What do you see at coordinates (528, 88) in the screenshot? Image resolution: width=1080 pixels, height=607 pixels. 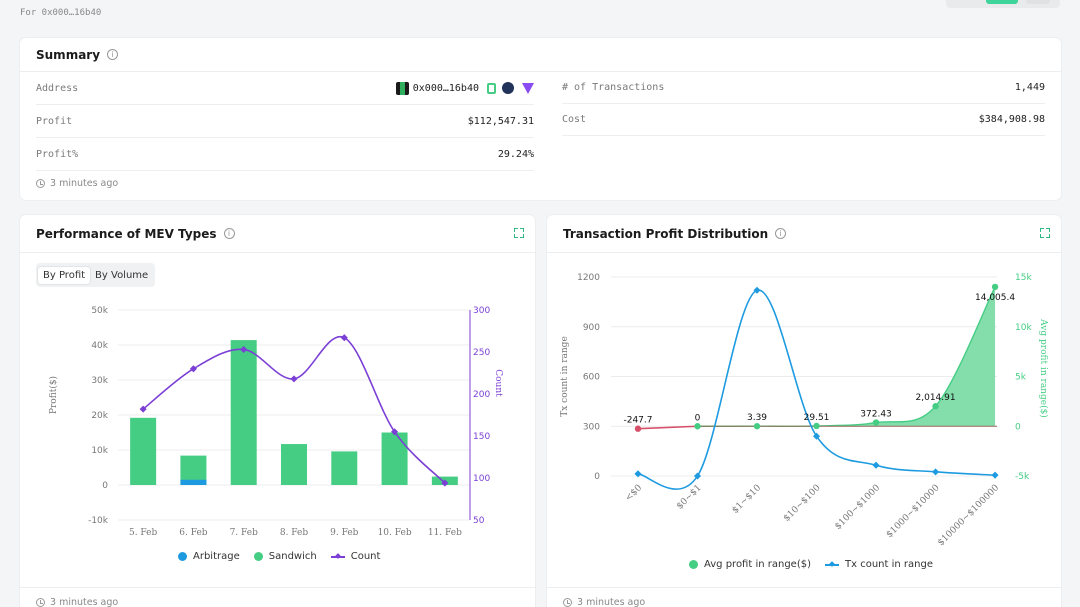 I see `scanner-icon` at bounding box center [528, 88].